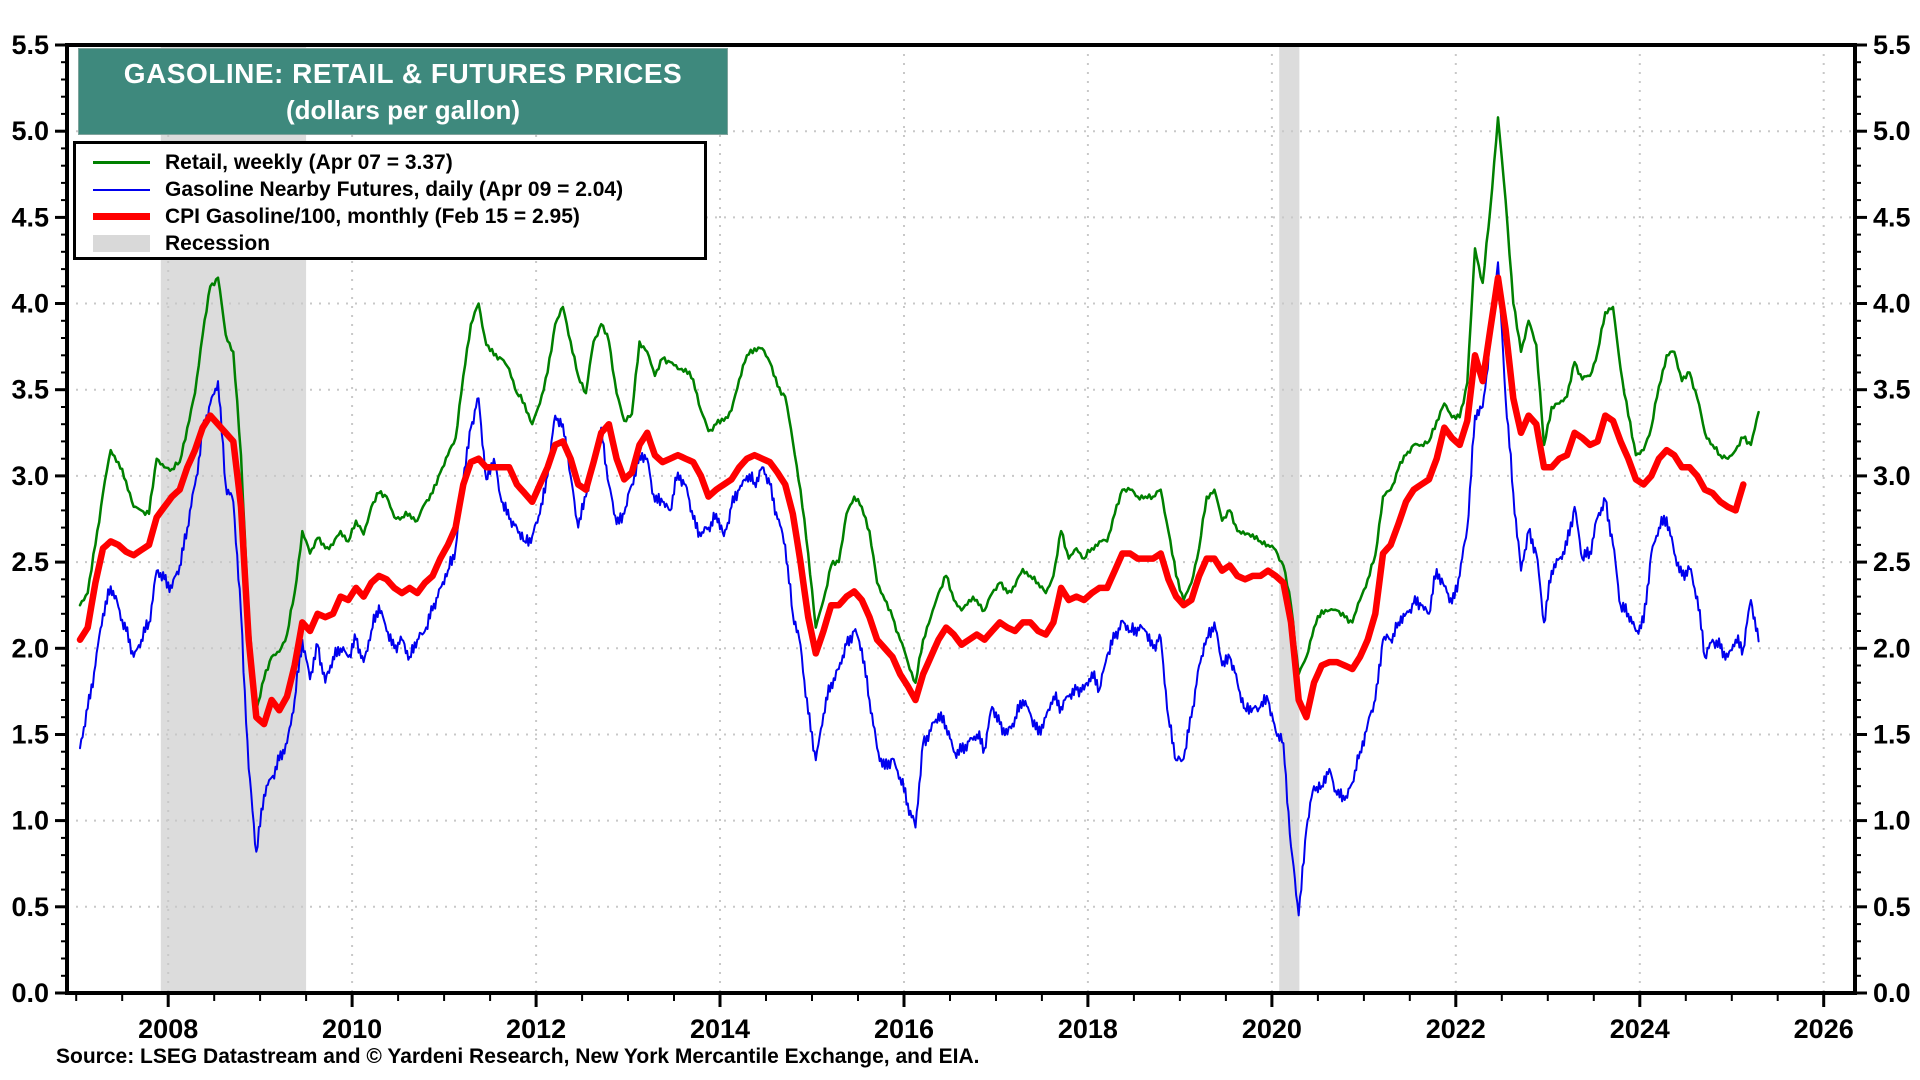 This screenshot has width=1920, height=1080. I want to click on y-tick-label-right: 3.5, so click(1892, 390).